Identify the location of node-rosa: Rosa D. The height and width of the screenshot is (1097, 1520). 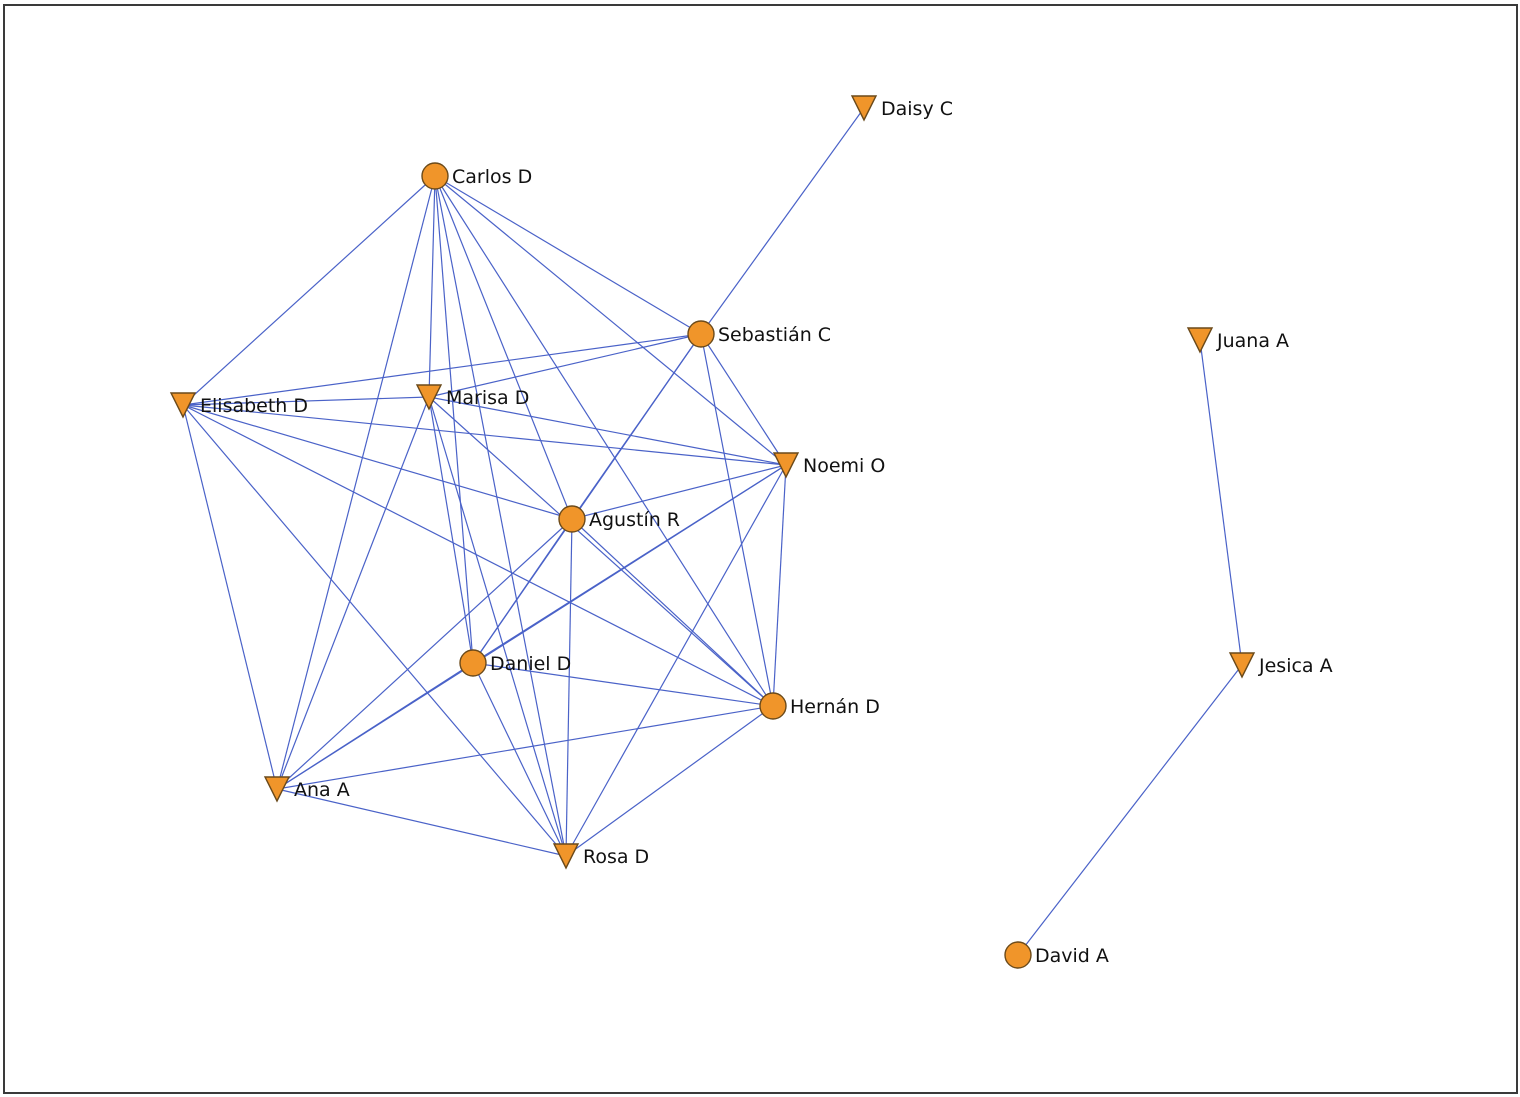
(600, 856).